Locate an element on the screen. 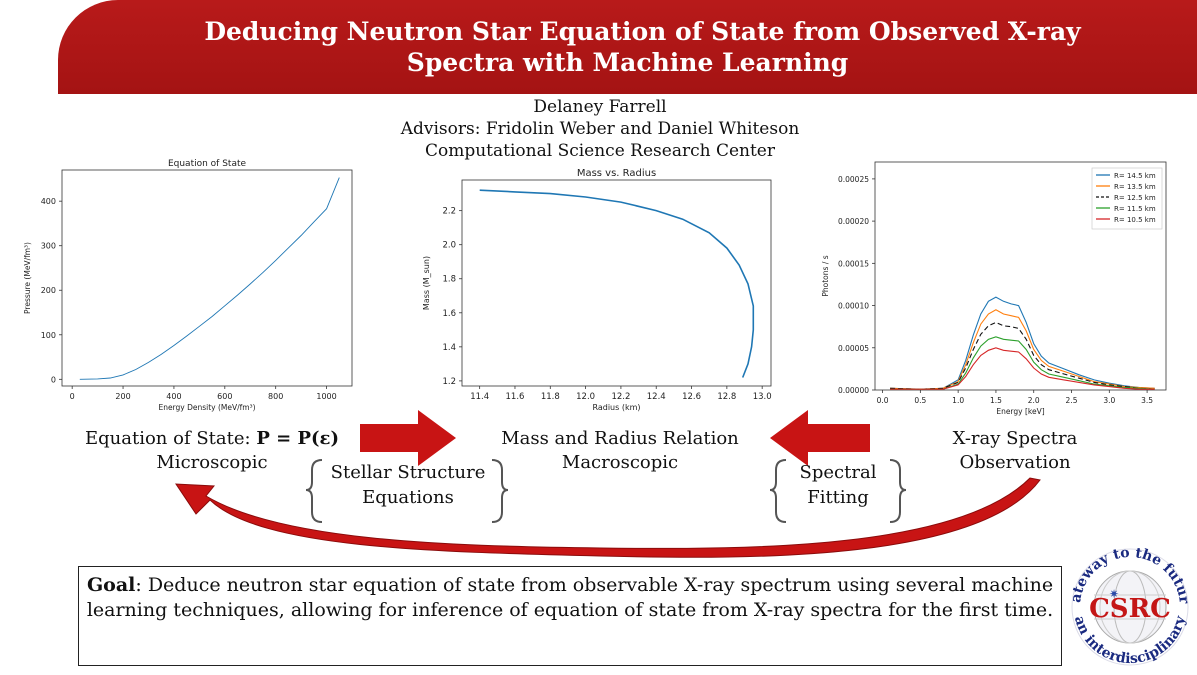 The image size is (1197, 675). logo-center-text: CSRC is located at coordinates (1130, 609).